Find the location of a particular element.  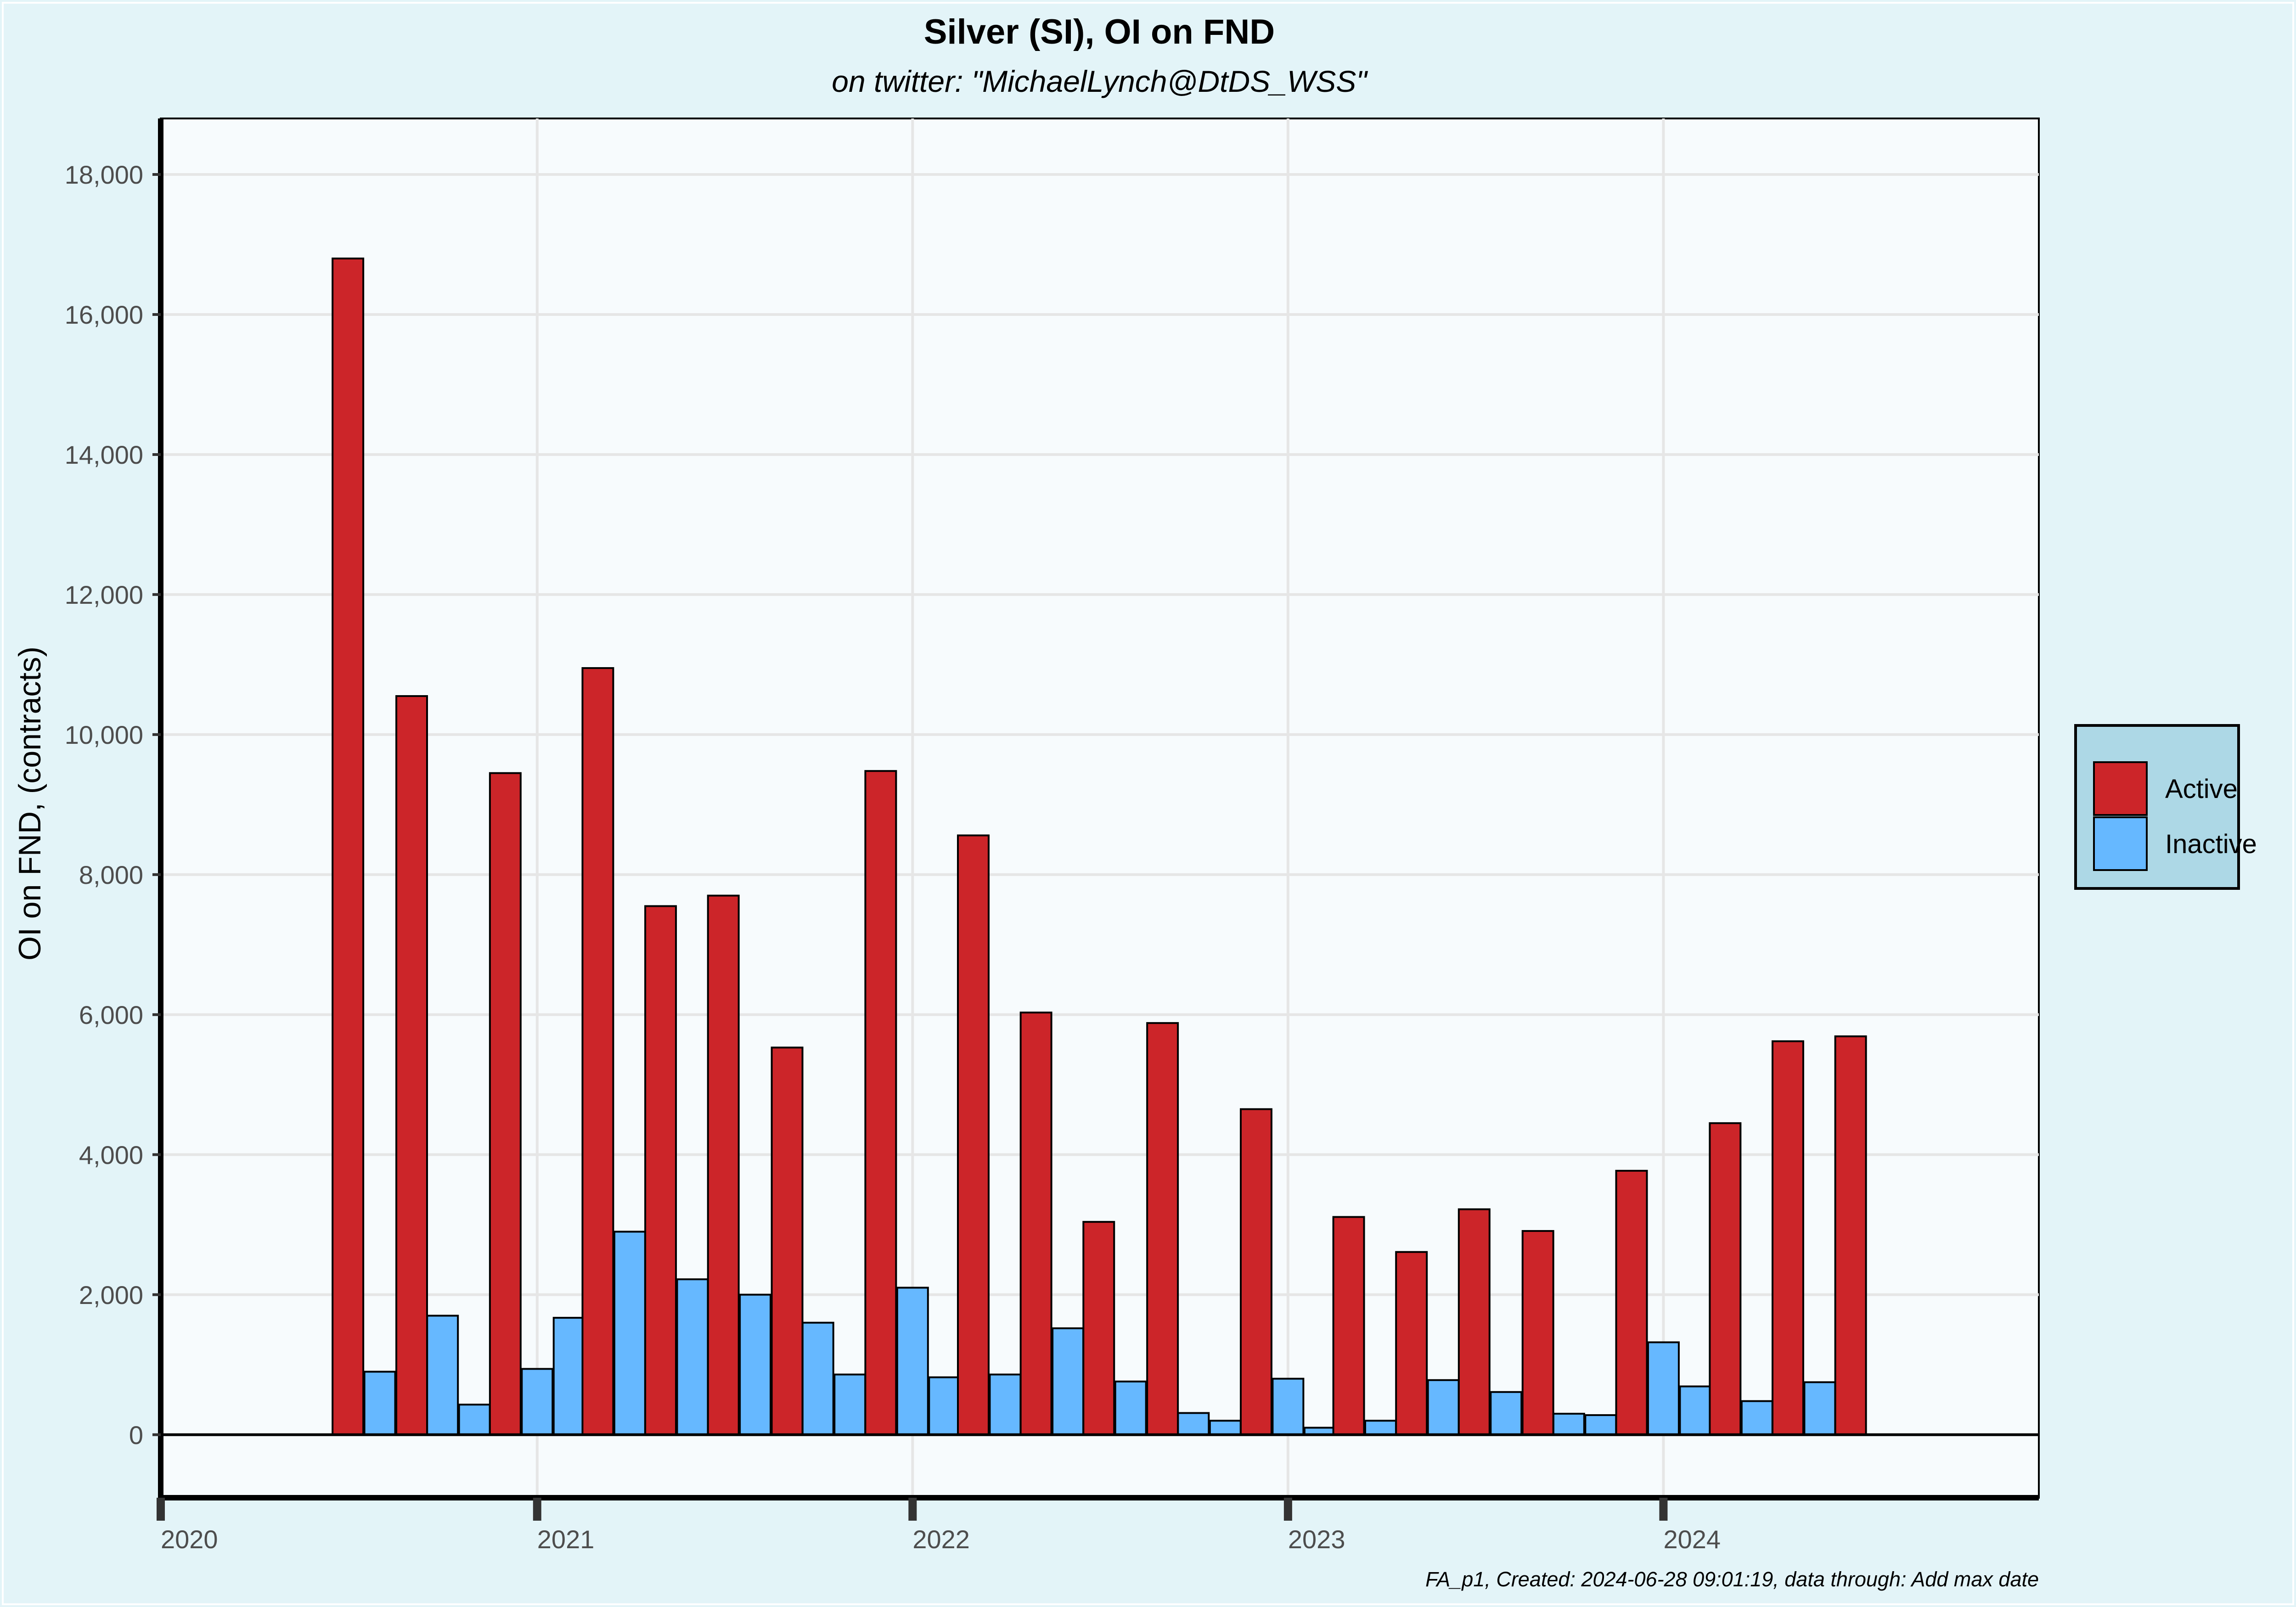

y-axis-title: OI on FND, (contracts) is located at coordinates (29, 803).